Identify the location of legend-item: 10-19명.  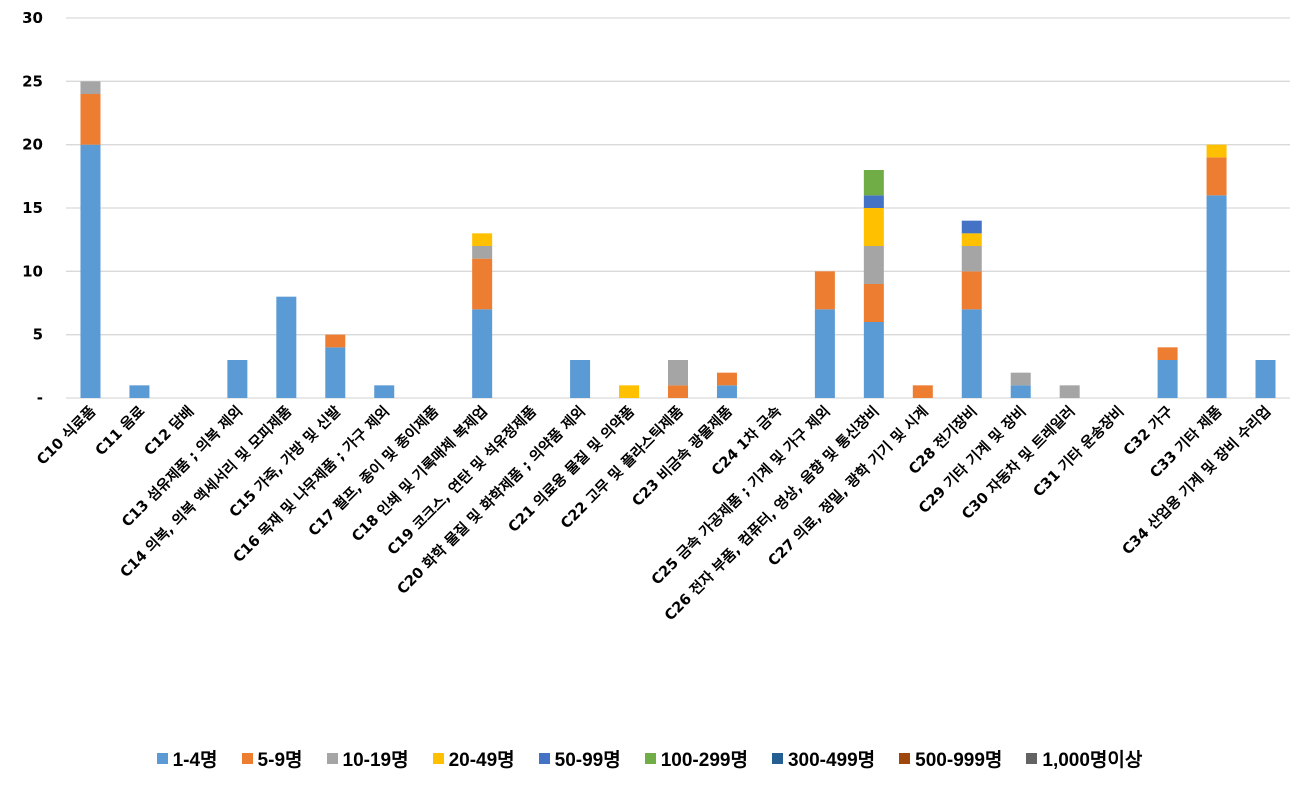
(367, 758).